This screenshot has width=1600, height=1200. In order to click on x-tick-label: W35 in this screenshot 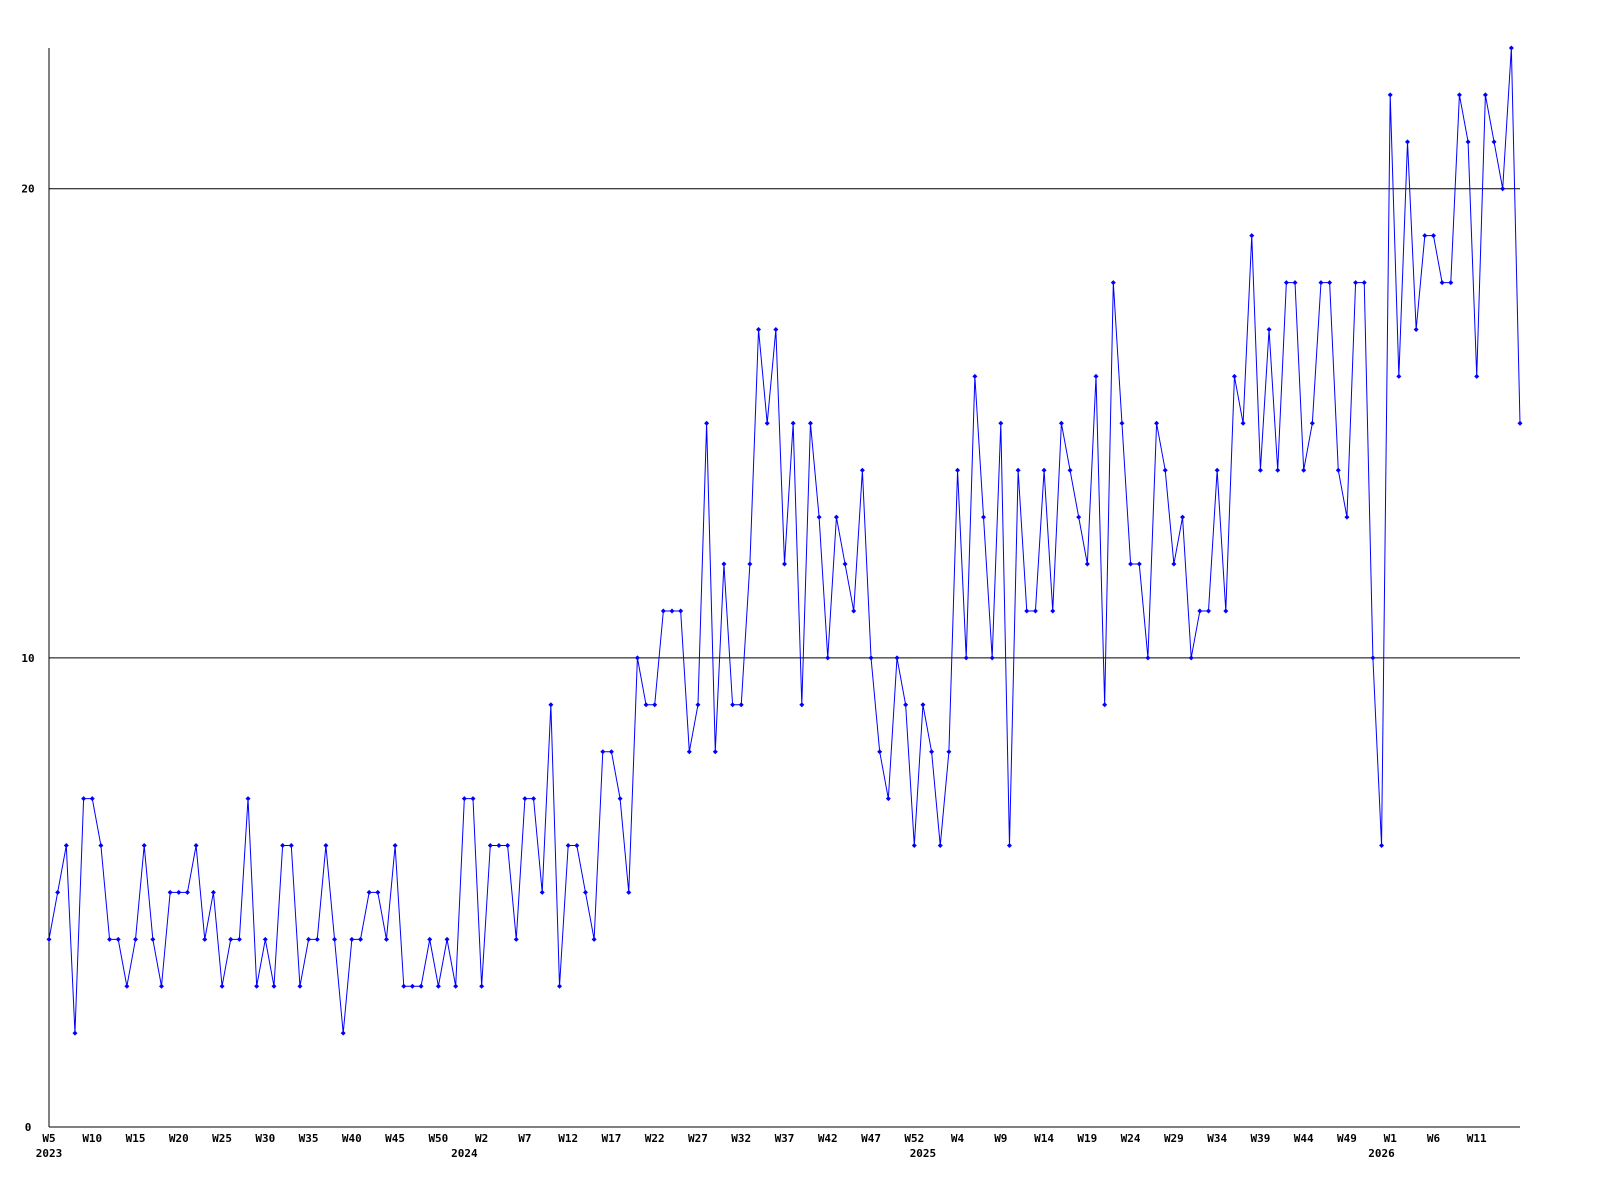, I will do `click(309, 1138)`.